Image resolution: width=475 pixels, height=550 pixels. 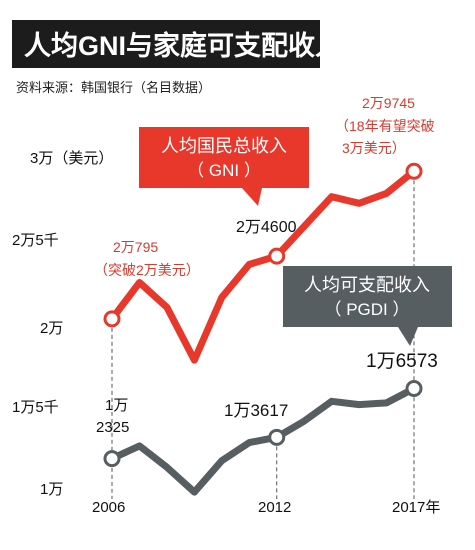 I want to click on pgdi-point-2012, so click(x=277, y=437).